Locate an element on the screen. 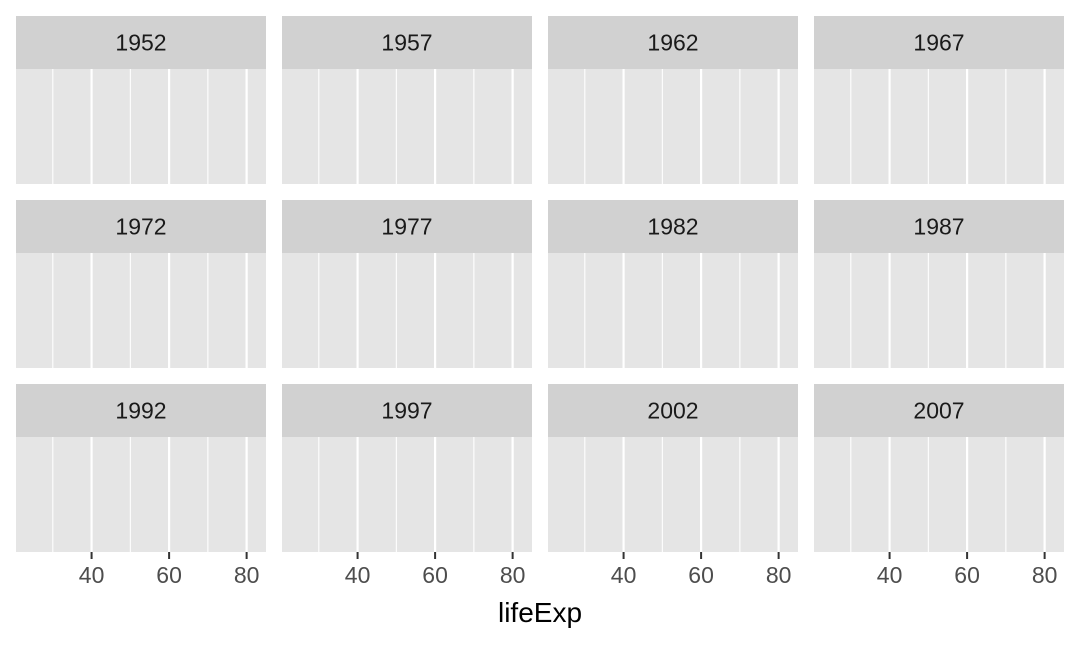 This screenshot has width=1080, height=648. facet-strip-label: 1997 is located at coordinates (406, 411).